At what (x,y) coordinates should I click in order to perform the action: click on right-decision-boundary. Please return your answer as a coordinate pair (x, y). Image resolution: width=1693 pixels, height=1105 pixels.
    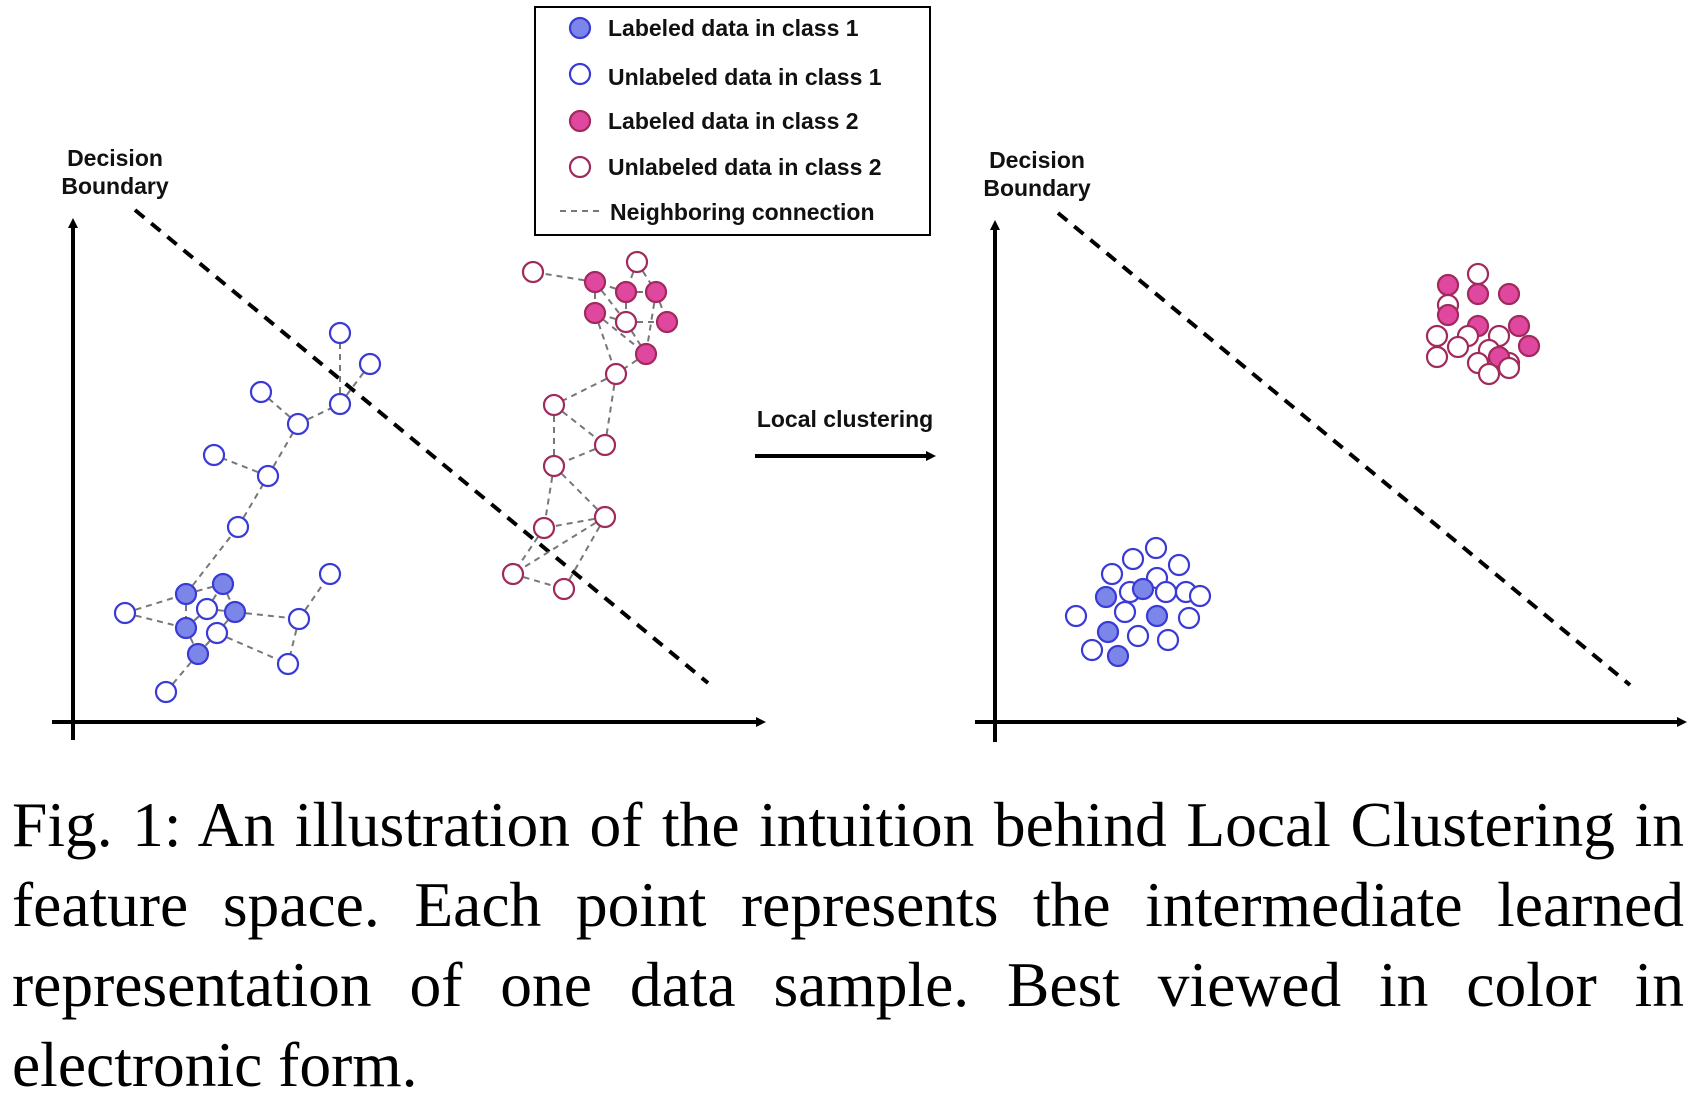
    Looking at the image, I should click on (1344, 449).